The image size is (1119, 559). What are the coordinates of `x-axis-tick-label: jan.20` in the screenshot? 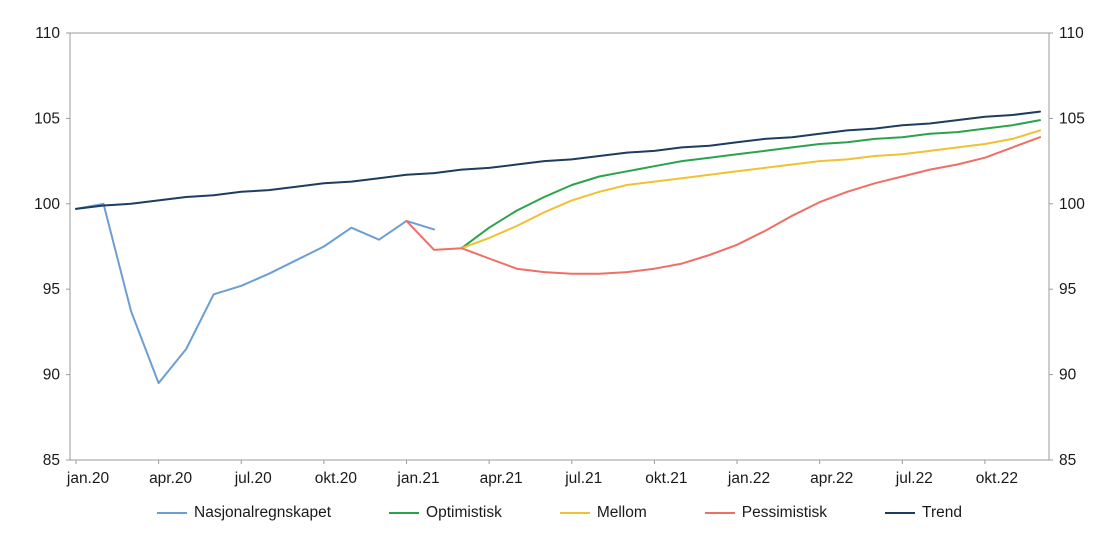 It's located at (88, 478).